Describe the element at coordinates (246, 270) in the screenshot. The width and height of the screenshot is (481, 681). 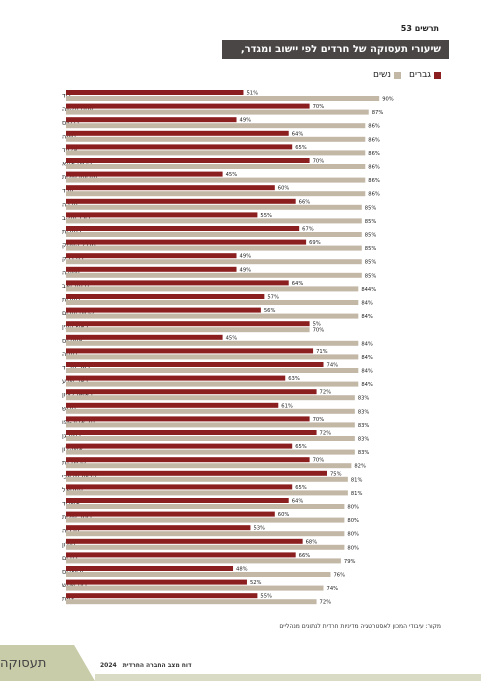
I see `value-label-men: 49%` at that location.